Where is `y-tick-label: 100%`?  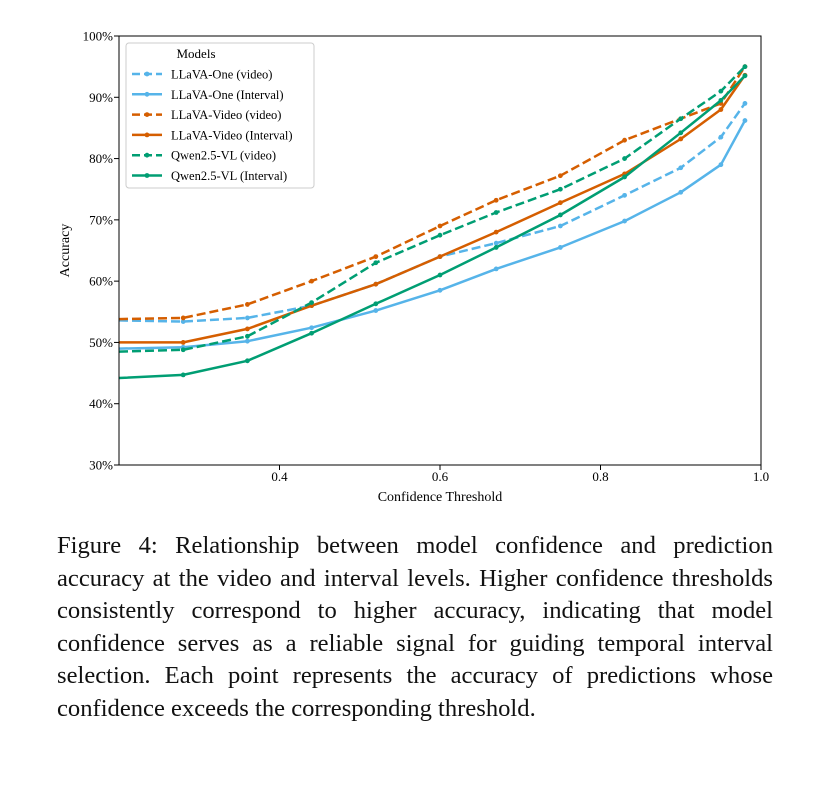 y-tick-label: 100% is located at coordinates (98, 36).